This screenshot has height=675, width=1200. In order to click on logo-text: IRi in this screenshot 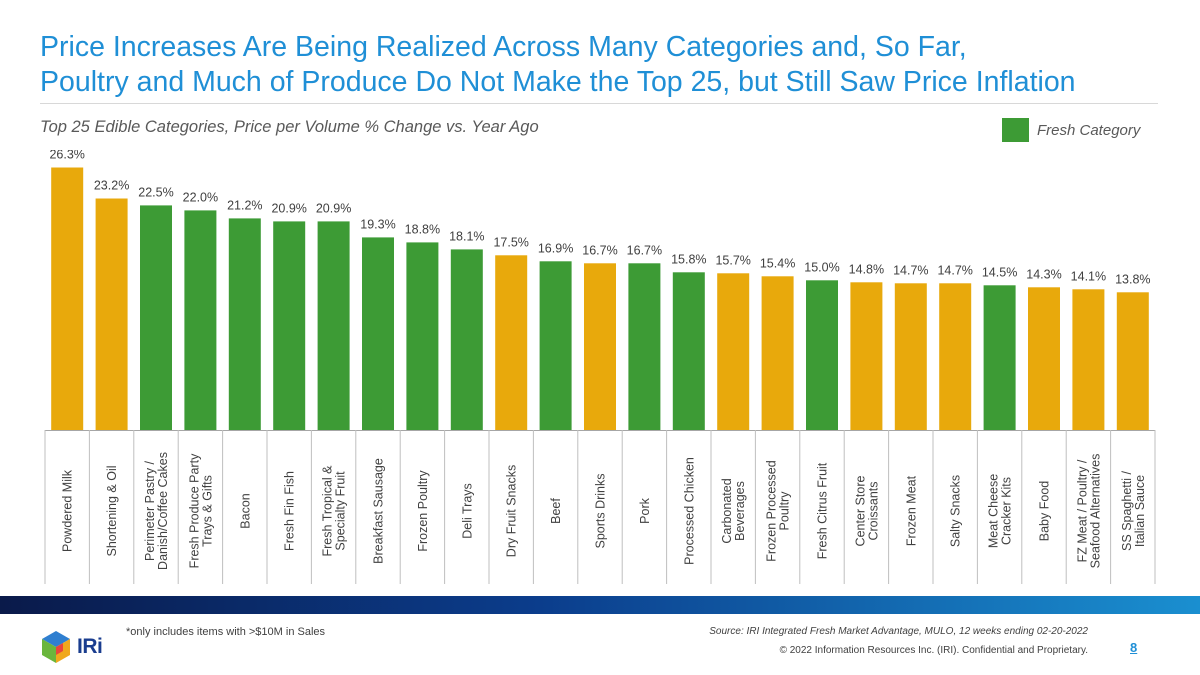, I will do `click(90, 646)`.